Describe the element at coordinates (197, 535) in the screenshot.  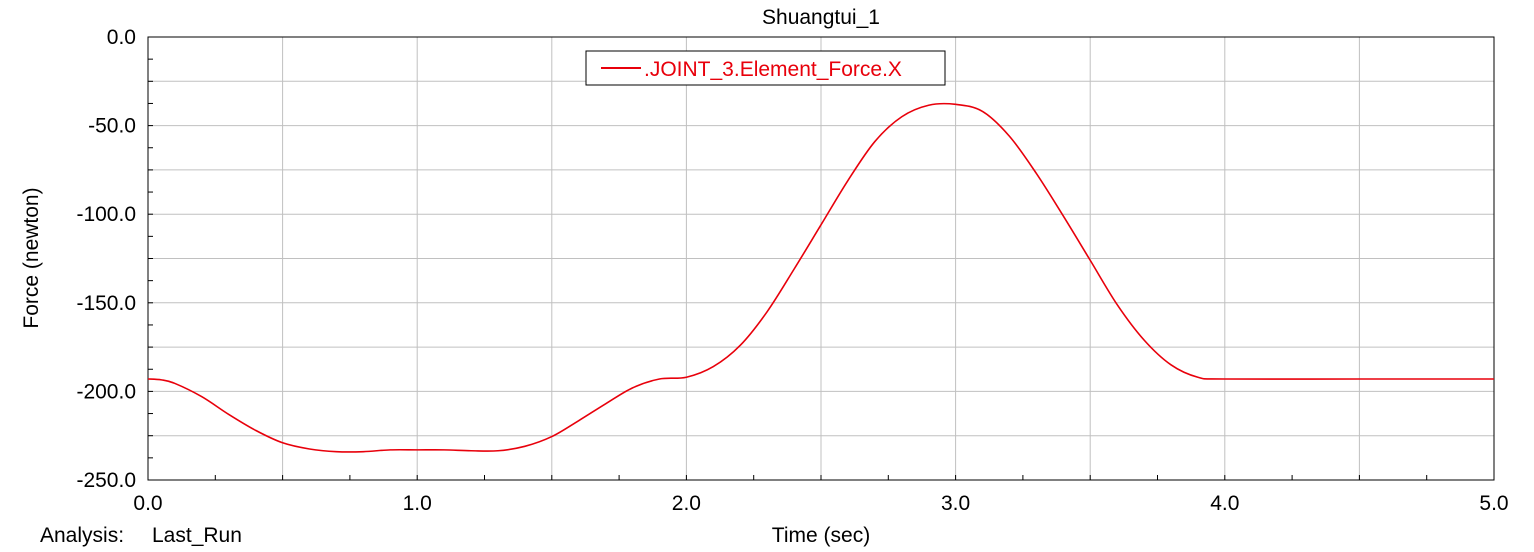
I see `analysis-value: Last_Run` at that location.